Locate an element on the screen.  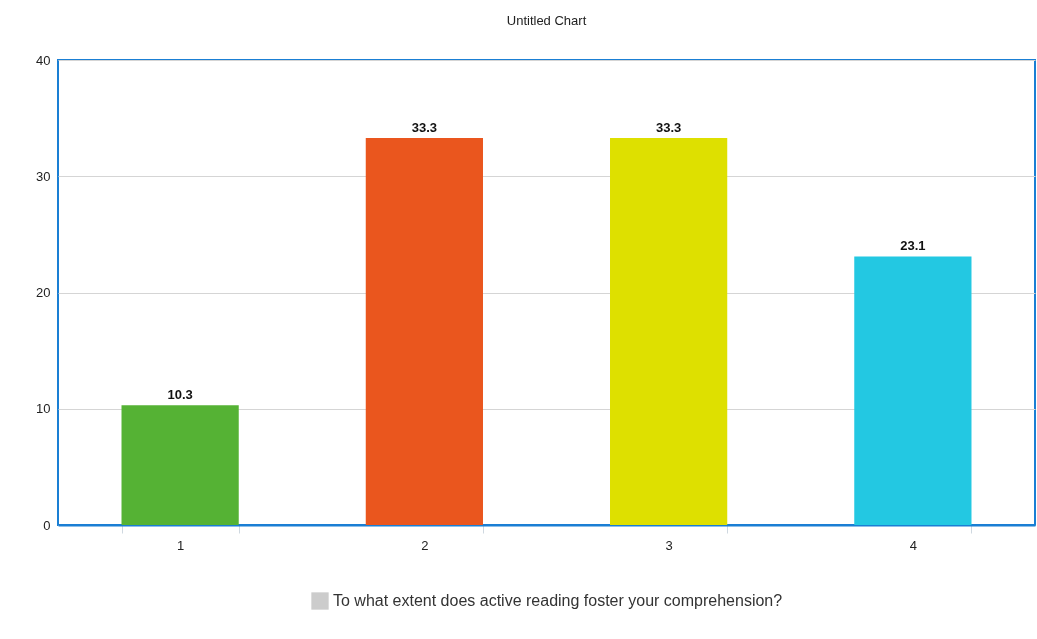
y-tick-label: 10 is located at coordinates (43, 409).